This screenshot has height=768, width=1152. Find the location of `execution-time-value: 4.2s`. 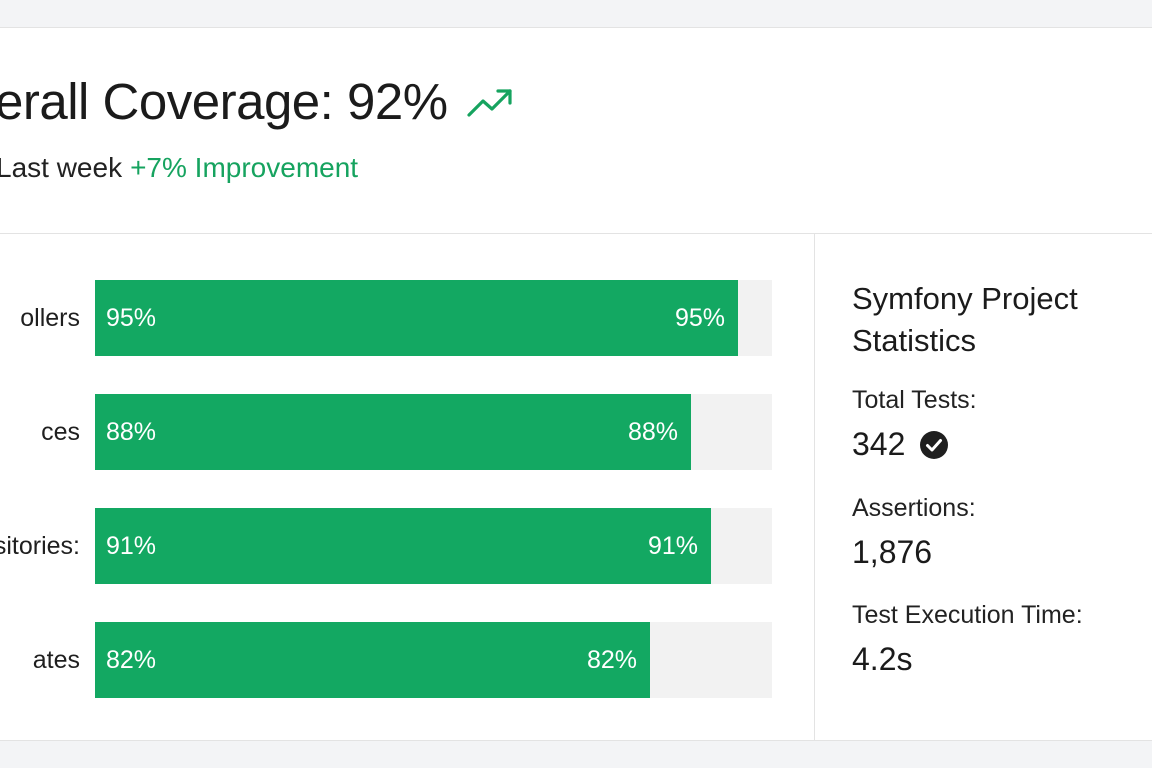

execution-time-value: 4.2s is located at coordinates (882, 659).